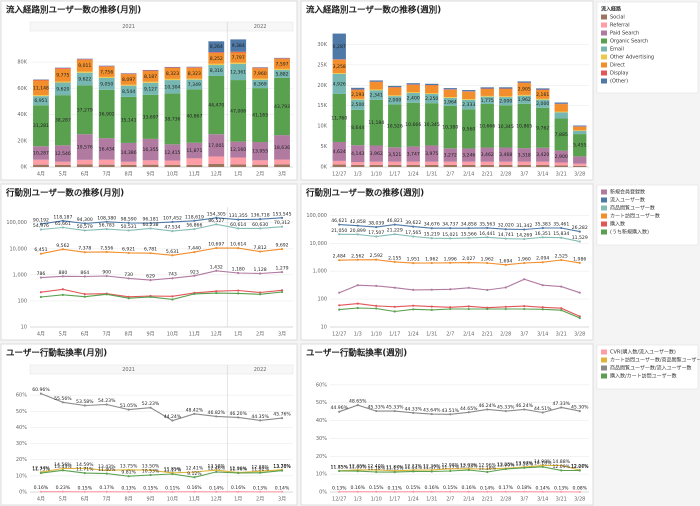 This screenshot has width=700, height=506. What do you see at coordinates (339, 335) in the screenshot?
I see `x-tick-label: 12/27` at bounding box center [339, 335].